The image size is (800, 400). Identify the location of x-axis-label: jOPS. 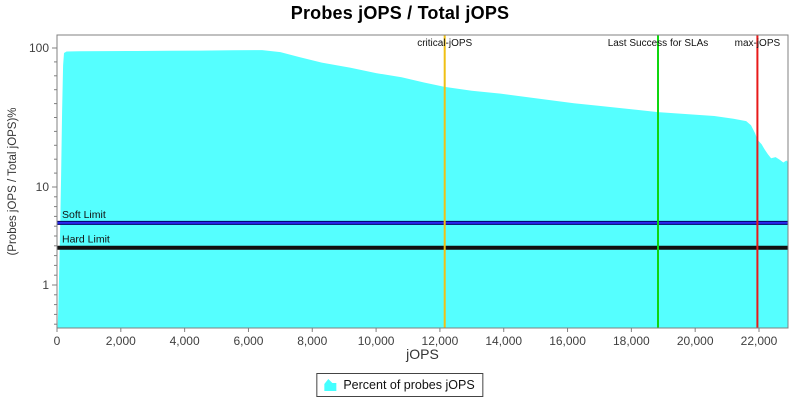
(422, 354).